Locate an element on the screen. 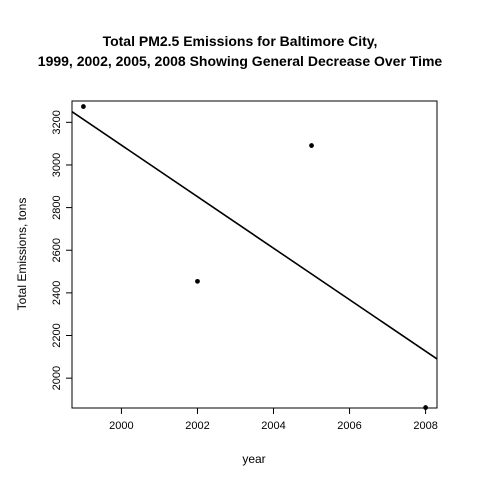  y-axis: 2000 2200 2400 2600 2800 3000 3200 is located at coordinates (62, 250).